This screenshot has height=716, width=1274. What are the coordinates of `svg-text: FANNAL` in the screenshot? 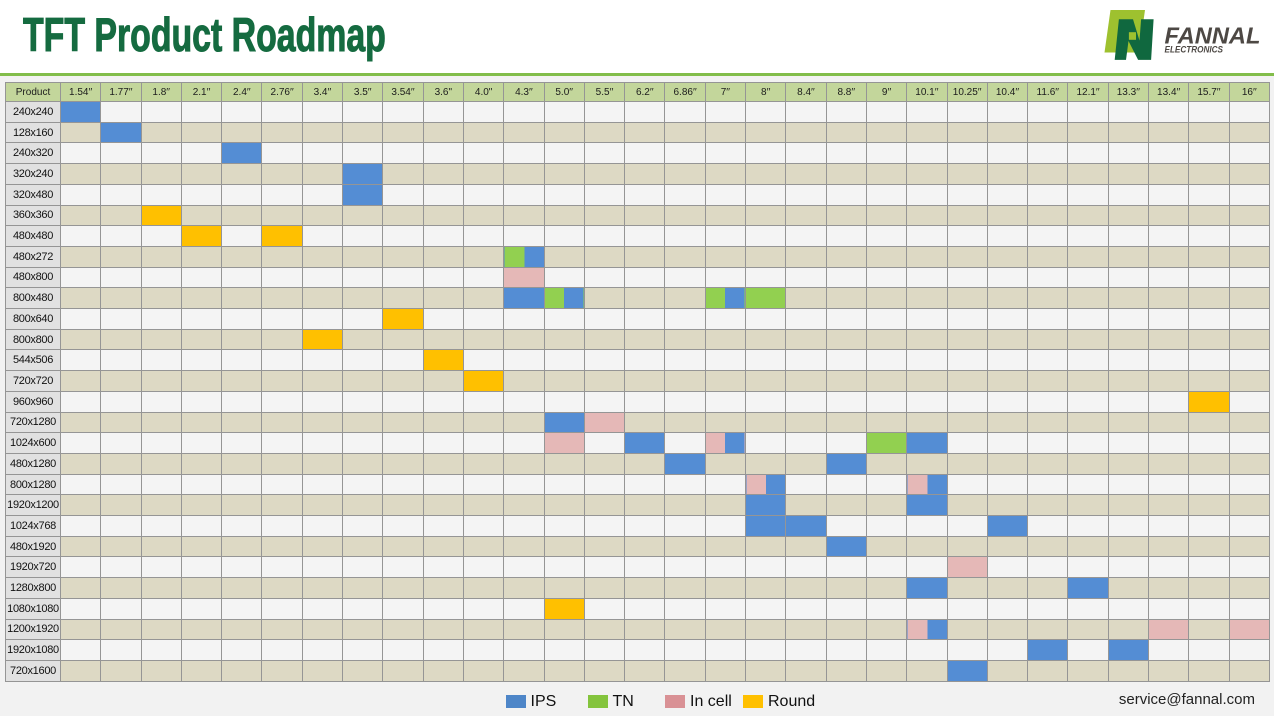 It's located at (1213, 36).